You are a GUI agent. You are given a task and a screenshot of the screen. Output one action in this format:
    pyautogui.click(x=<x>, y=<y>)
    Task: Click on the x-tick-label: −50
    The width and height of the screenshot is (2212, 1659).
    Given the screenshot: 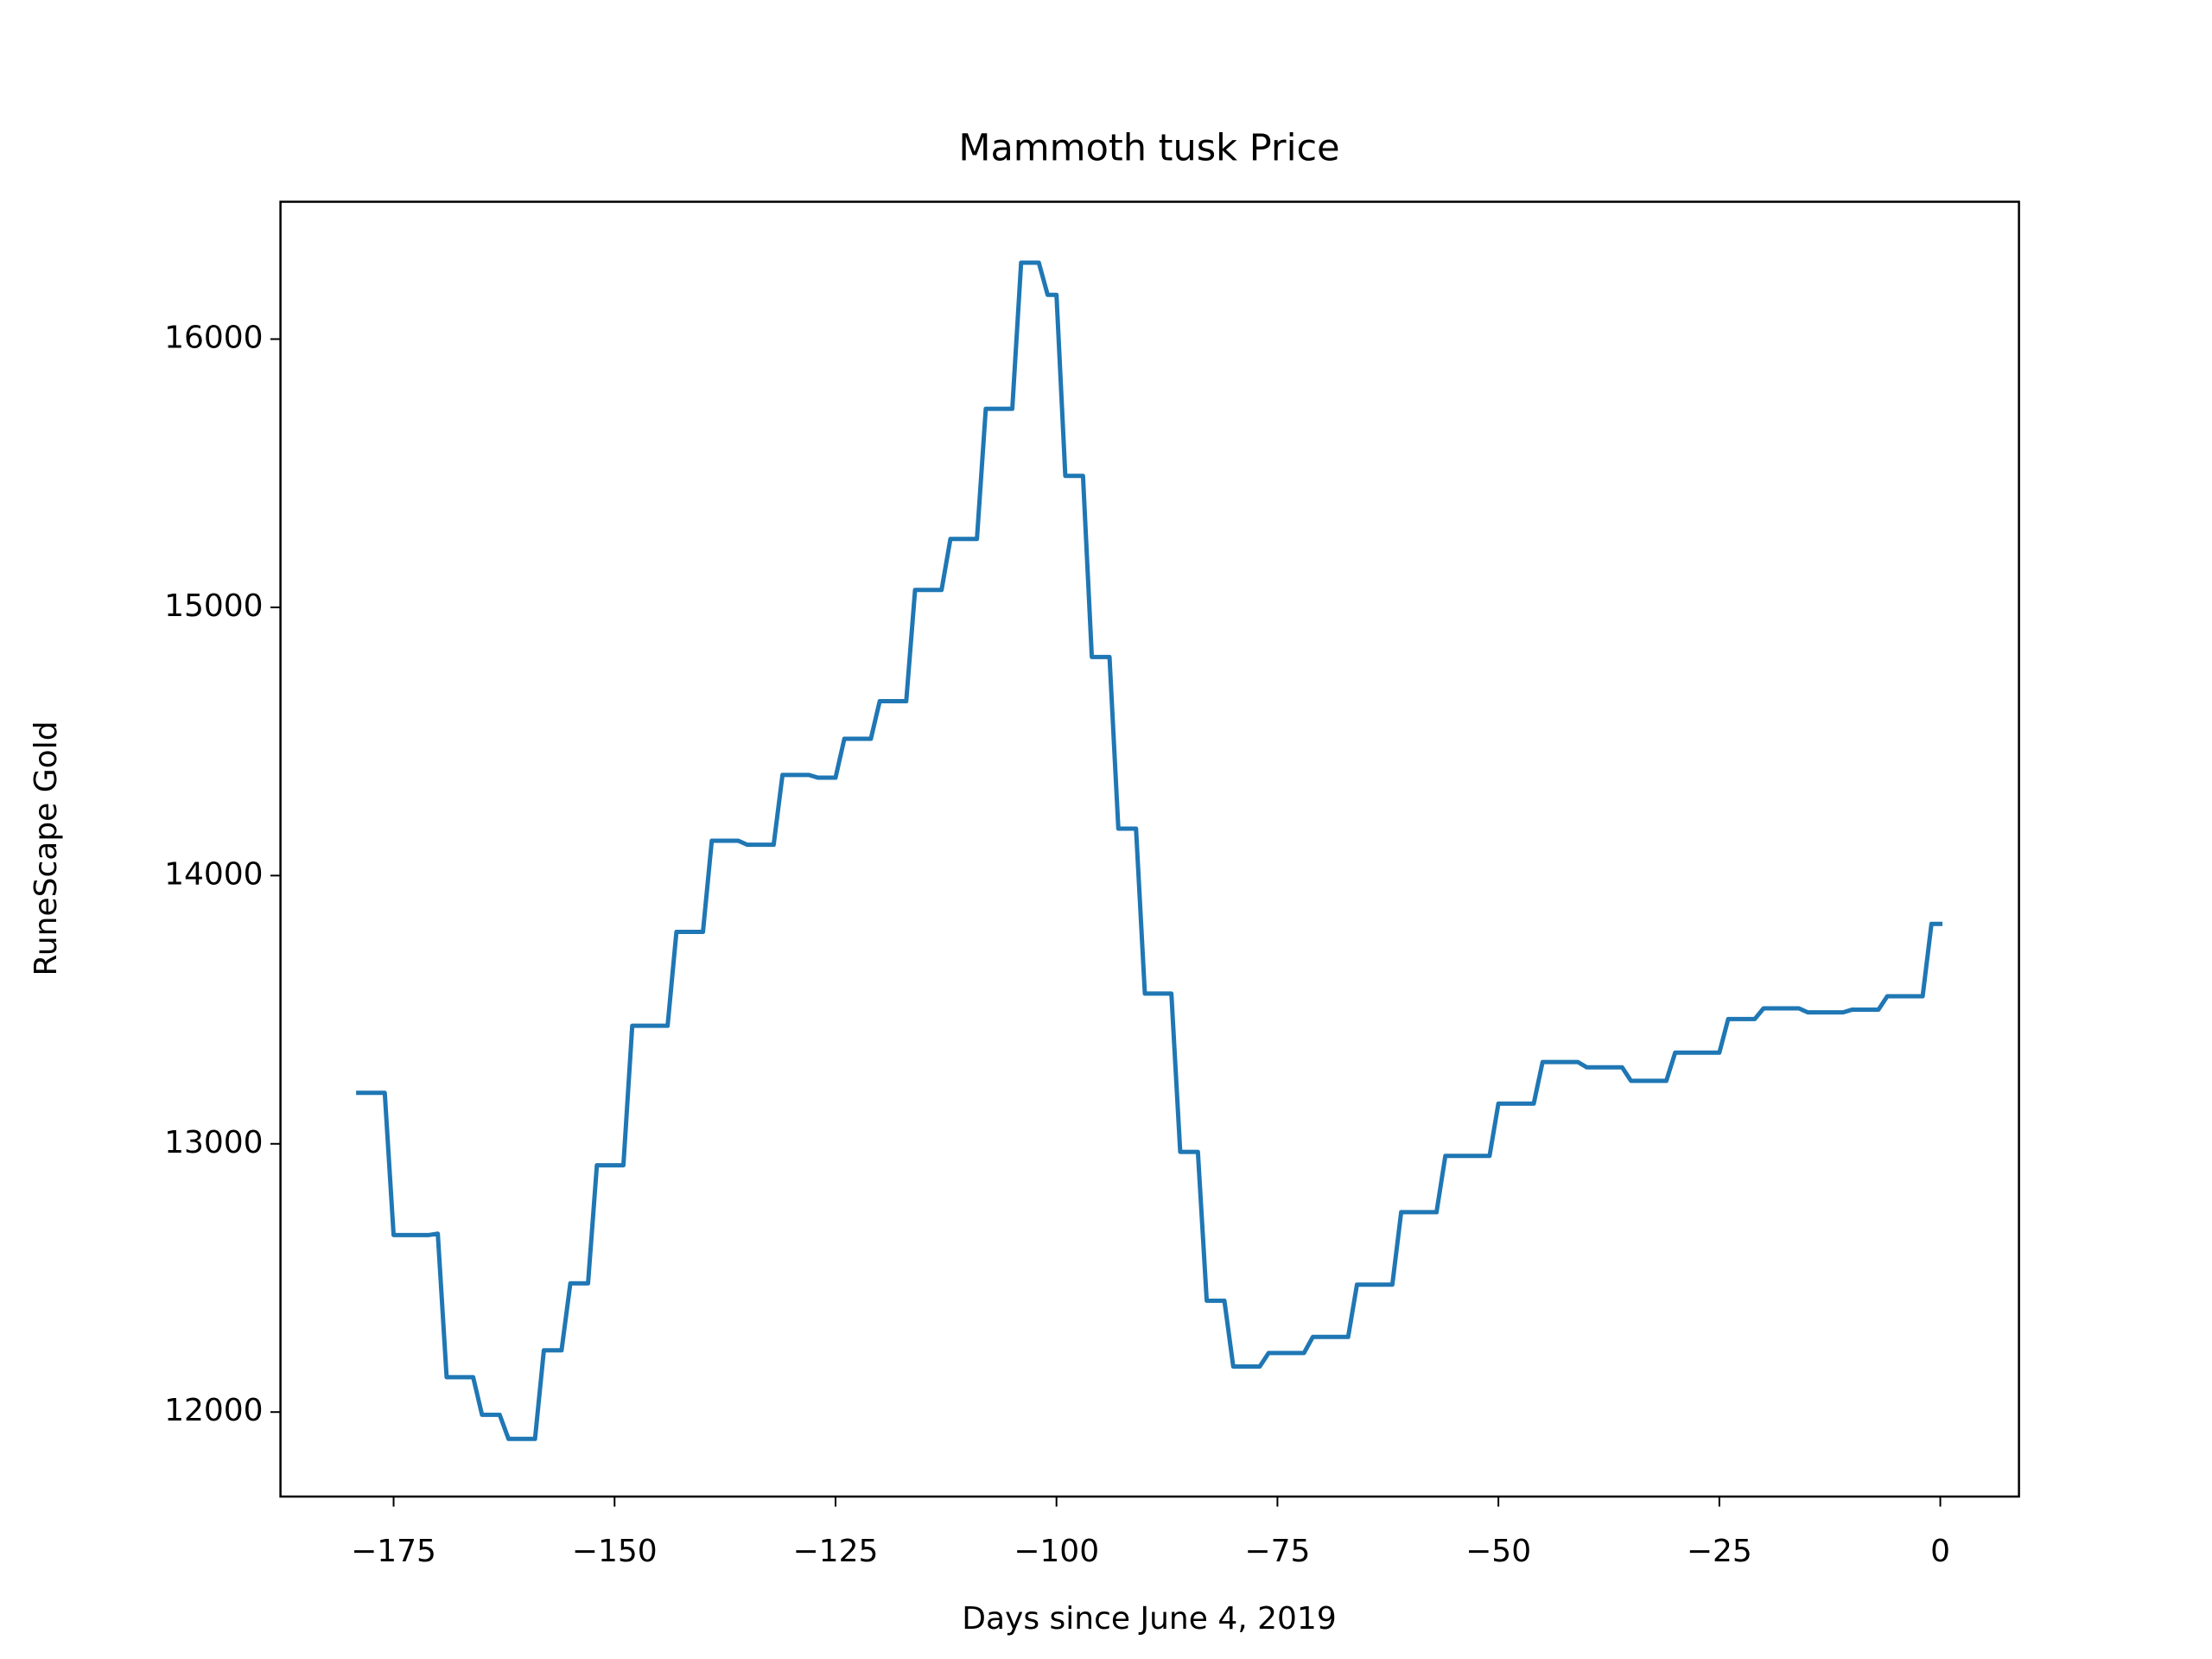 What is the action you would take?
    pyautogui.click(x=1498, y=1551)
    